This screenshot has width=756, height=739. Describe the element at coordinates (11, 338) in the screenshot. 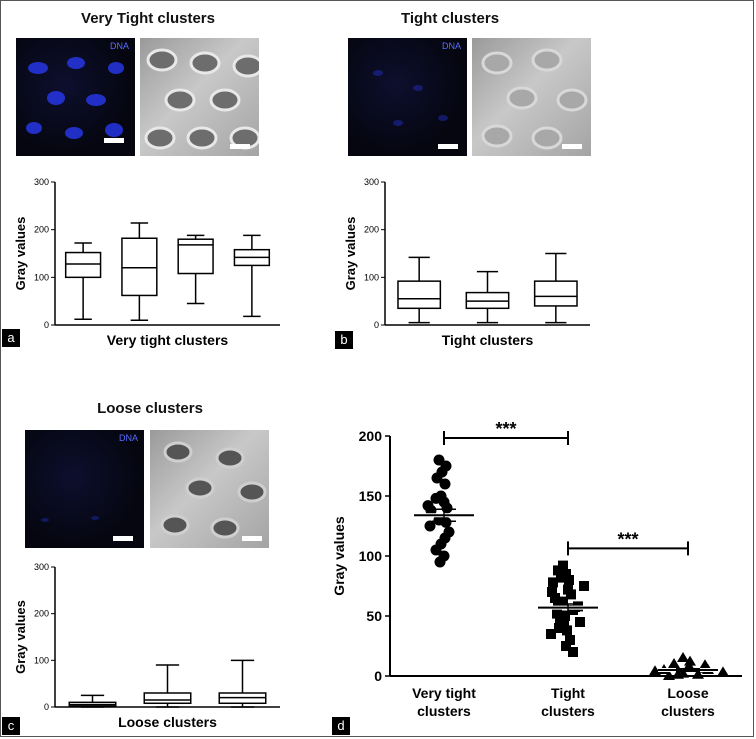

I see `panel-a-letter: a` at that location.